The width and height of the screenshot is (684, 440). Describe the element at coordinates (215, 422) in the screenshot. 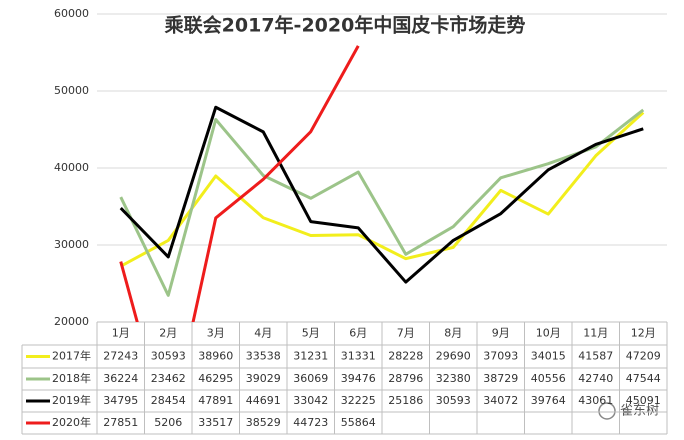

I see `table-value: 33517` at that location.